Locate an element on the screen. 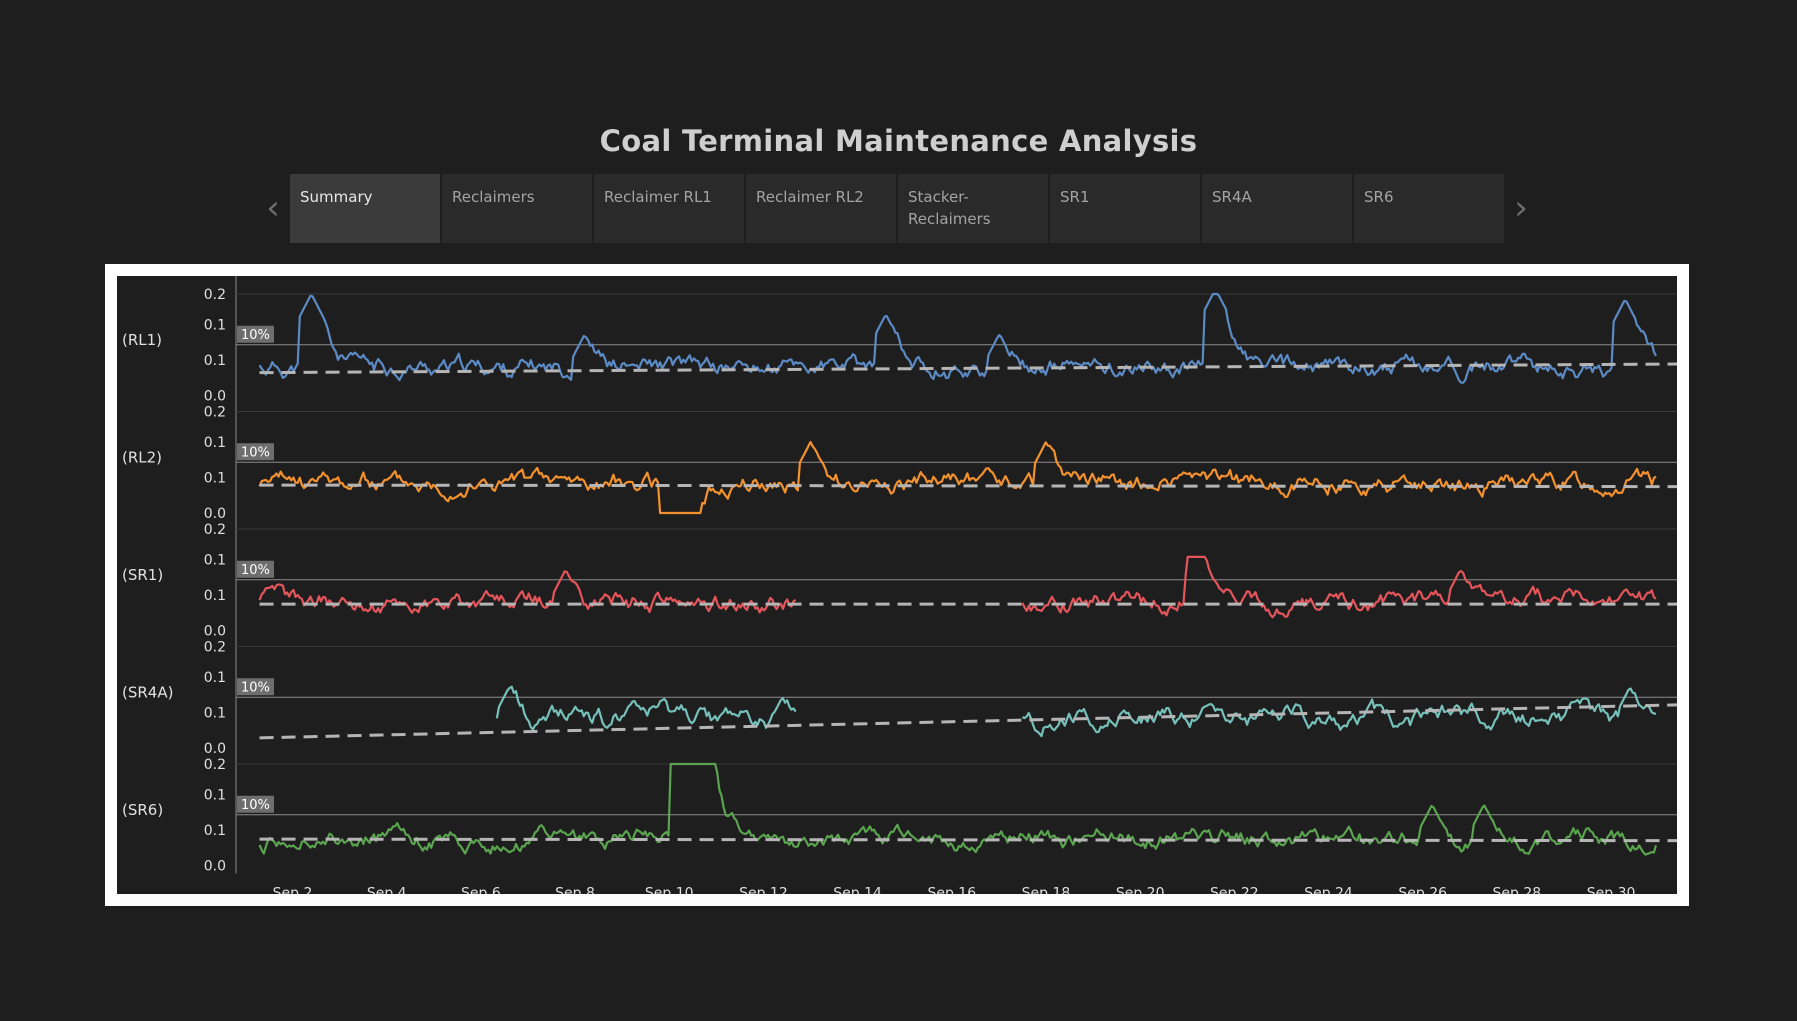 The width and height of the screenshot is (1797, 1021). series-line-sr4a is located at coordinates (1076, 711).